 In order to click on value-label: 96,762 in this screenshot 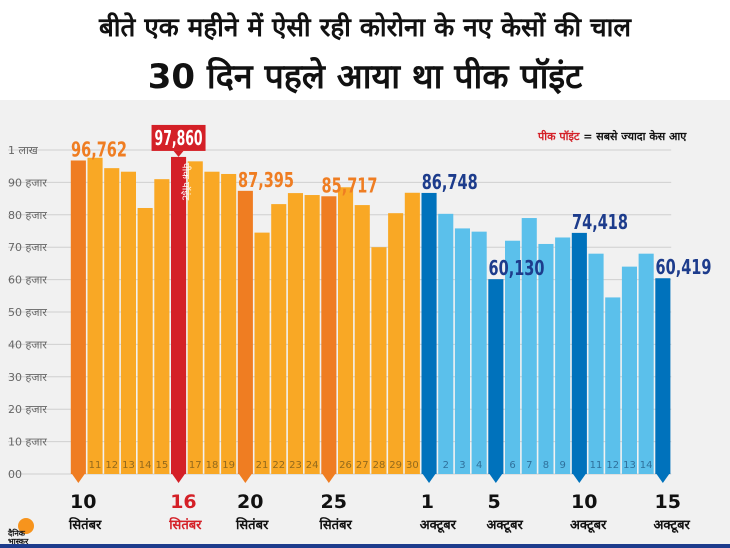, I will do `click(99, 149)`.